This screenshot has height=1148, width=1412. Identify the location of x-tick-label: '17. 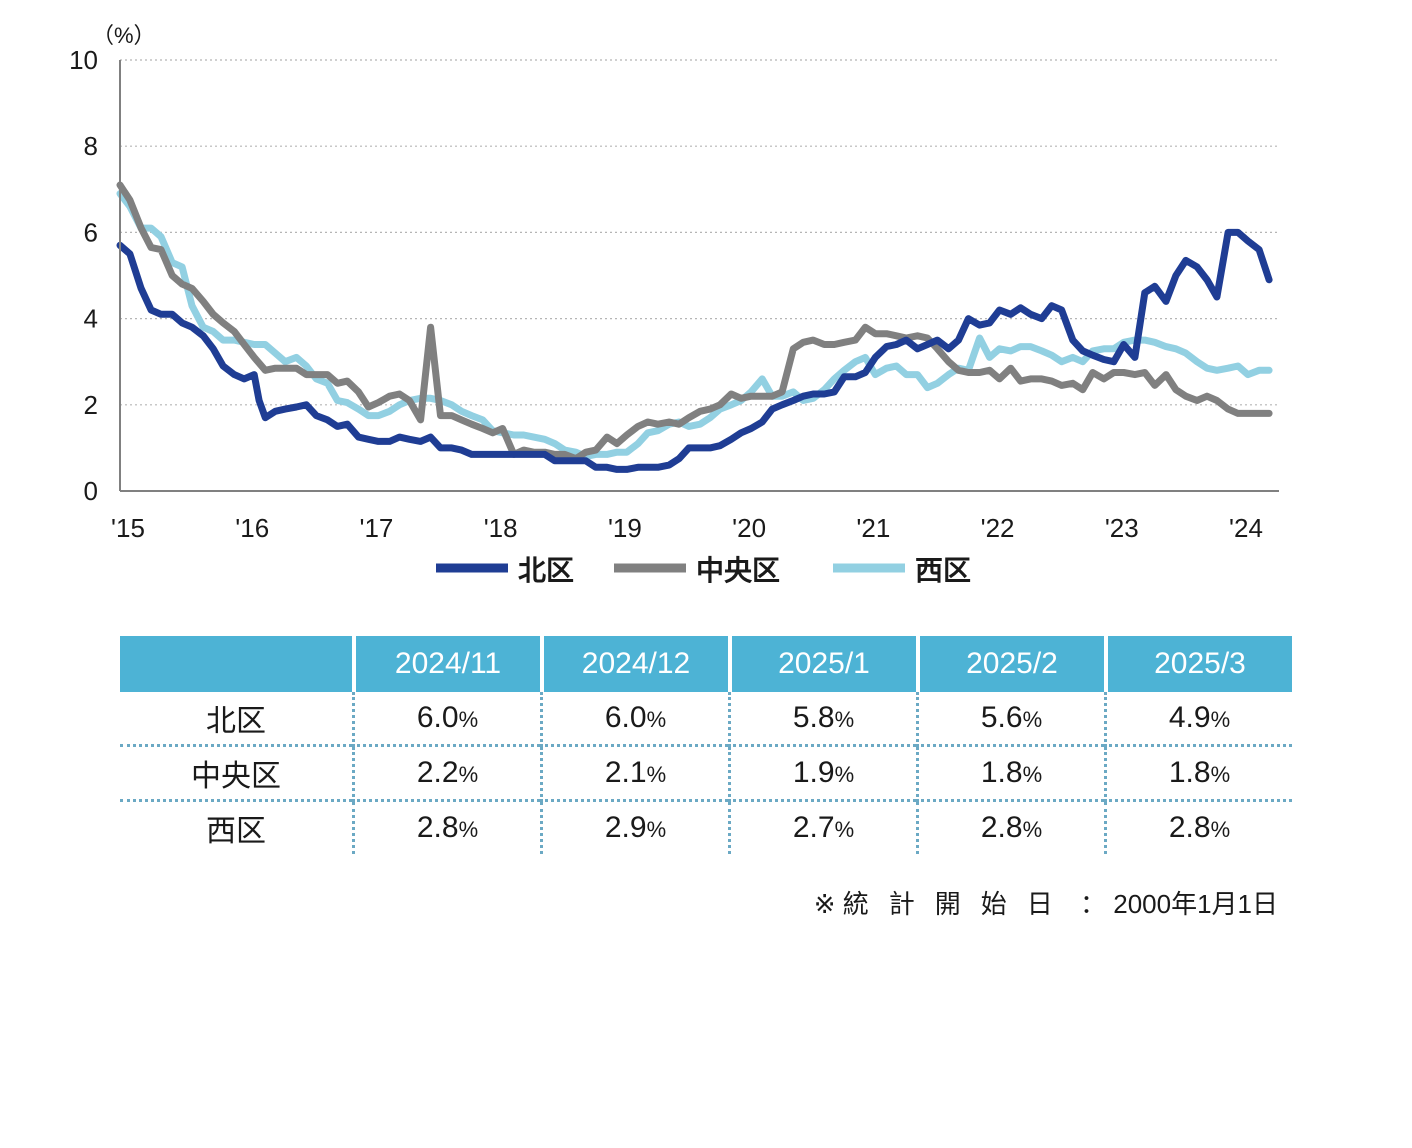
(377, 528).